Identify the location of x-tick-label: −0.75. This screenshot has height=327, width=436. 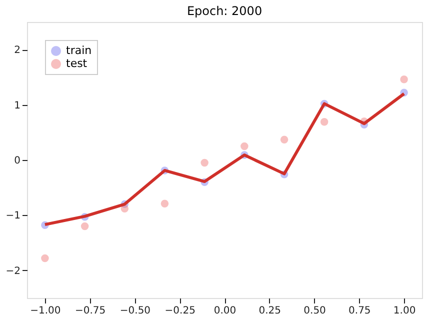
(90, 311).